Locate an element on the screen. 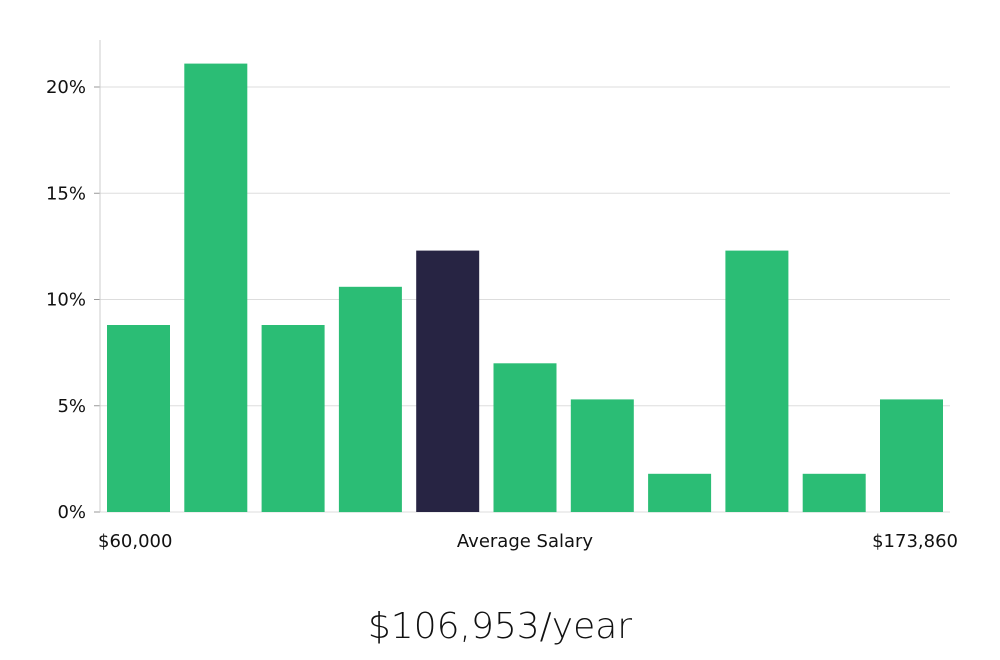  x-max-label: $173,860 is located at coordinates (915, 541).